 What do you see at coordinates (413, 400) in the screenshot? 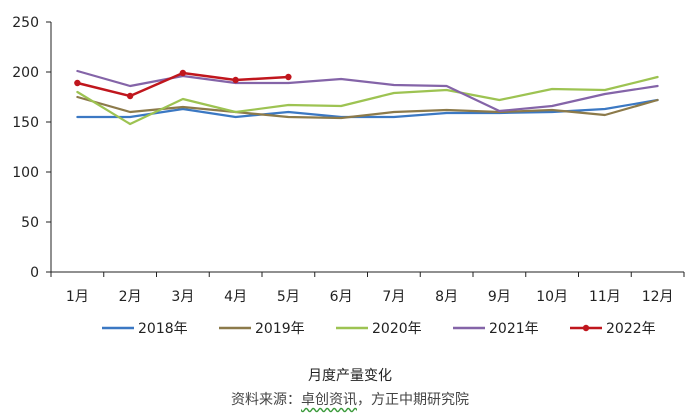
I see `source-suffix: ，方正中期研究院` at bounding box center [413, 400].